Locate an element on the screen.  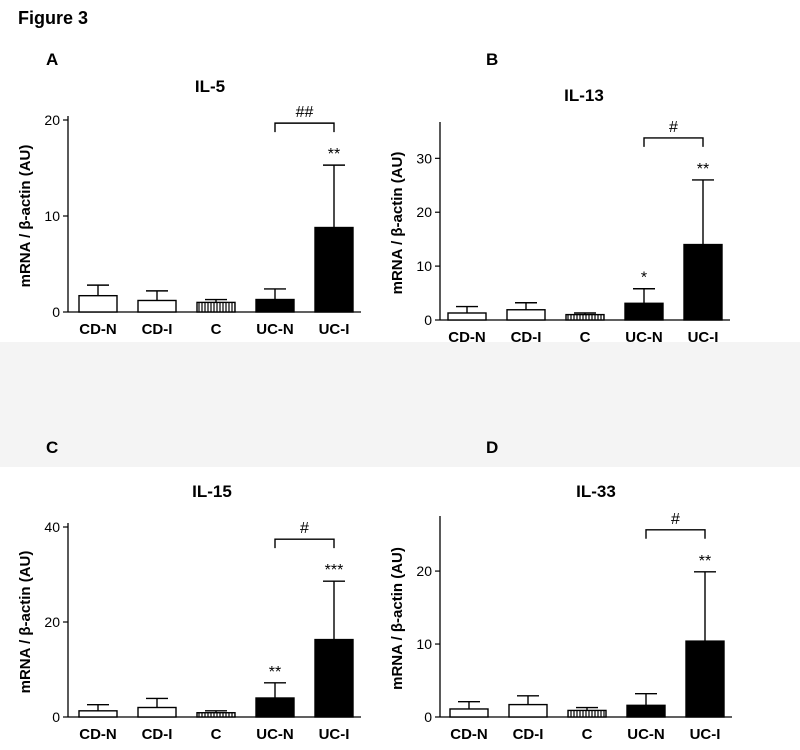
panel-letter: B is located at coordinates (492, 59).